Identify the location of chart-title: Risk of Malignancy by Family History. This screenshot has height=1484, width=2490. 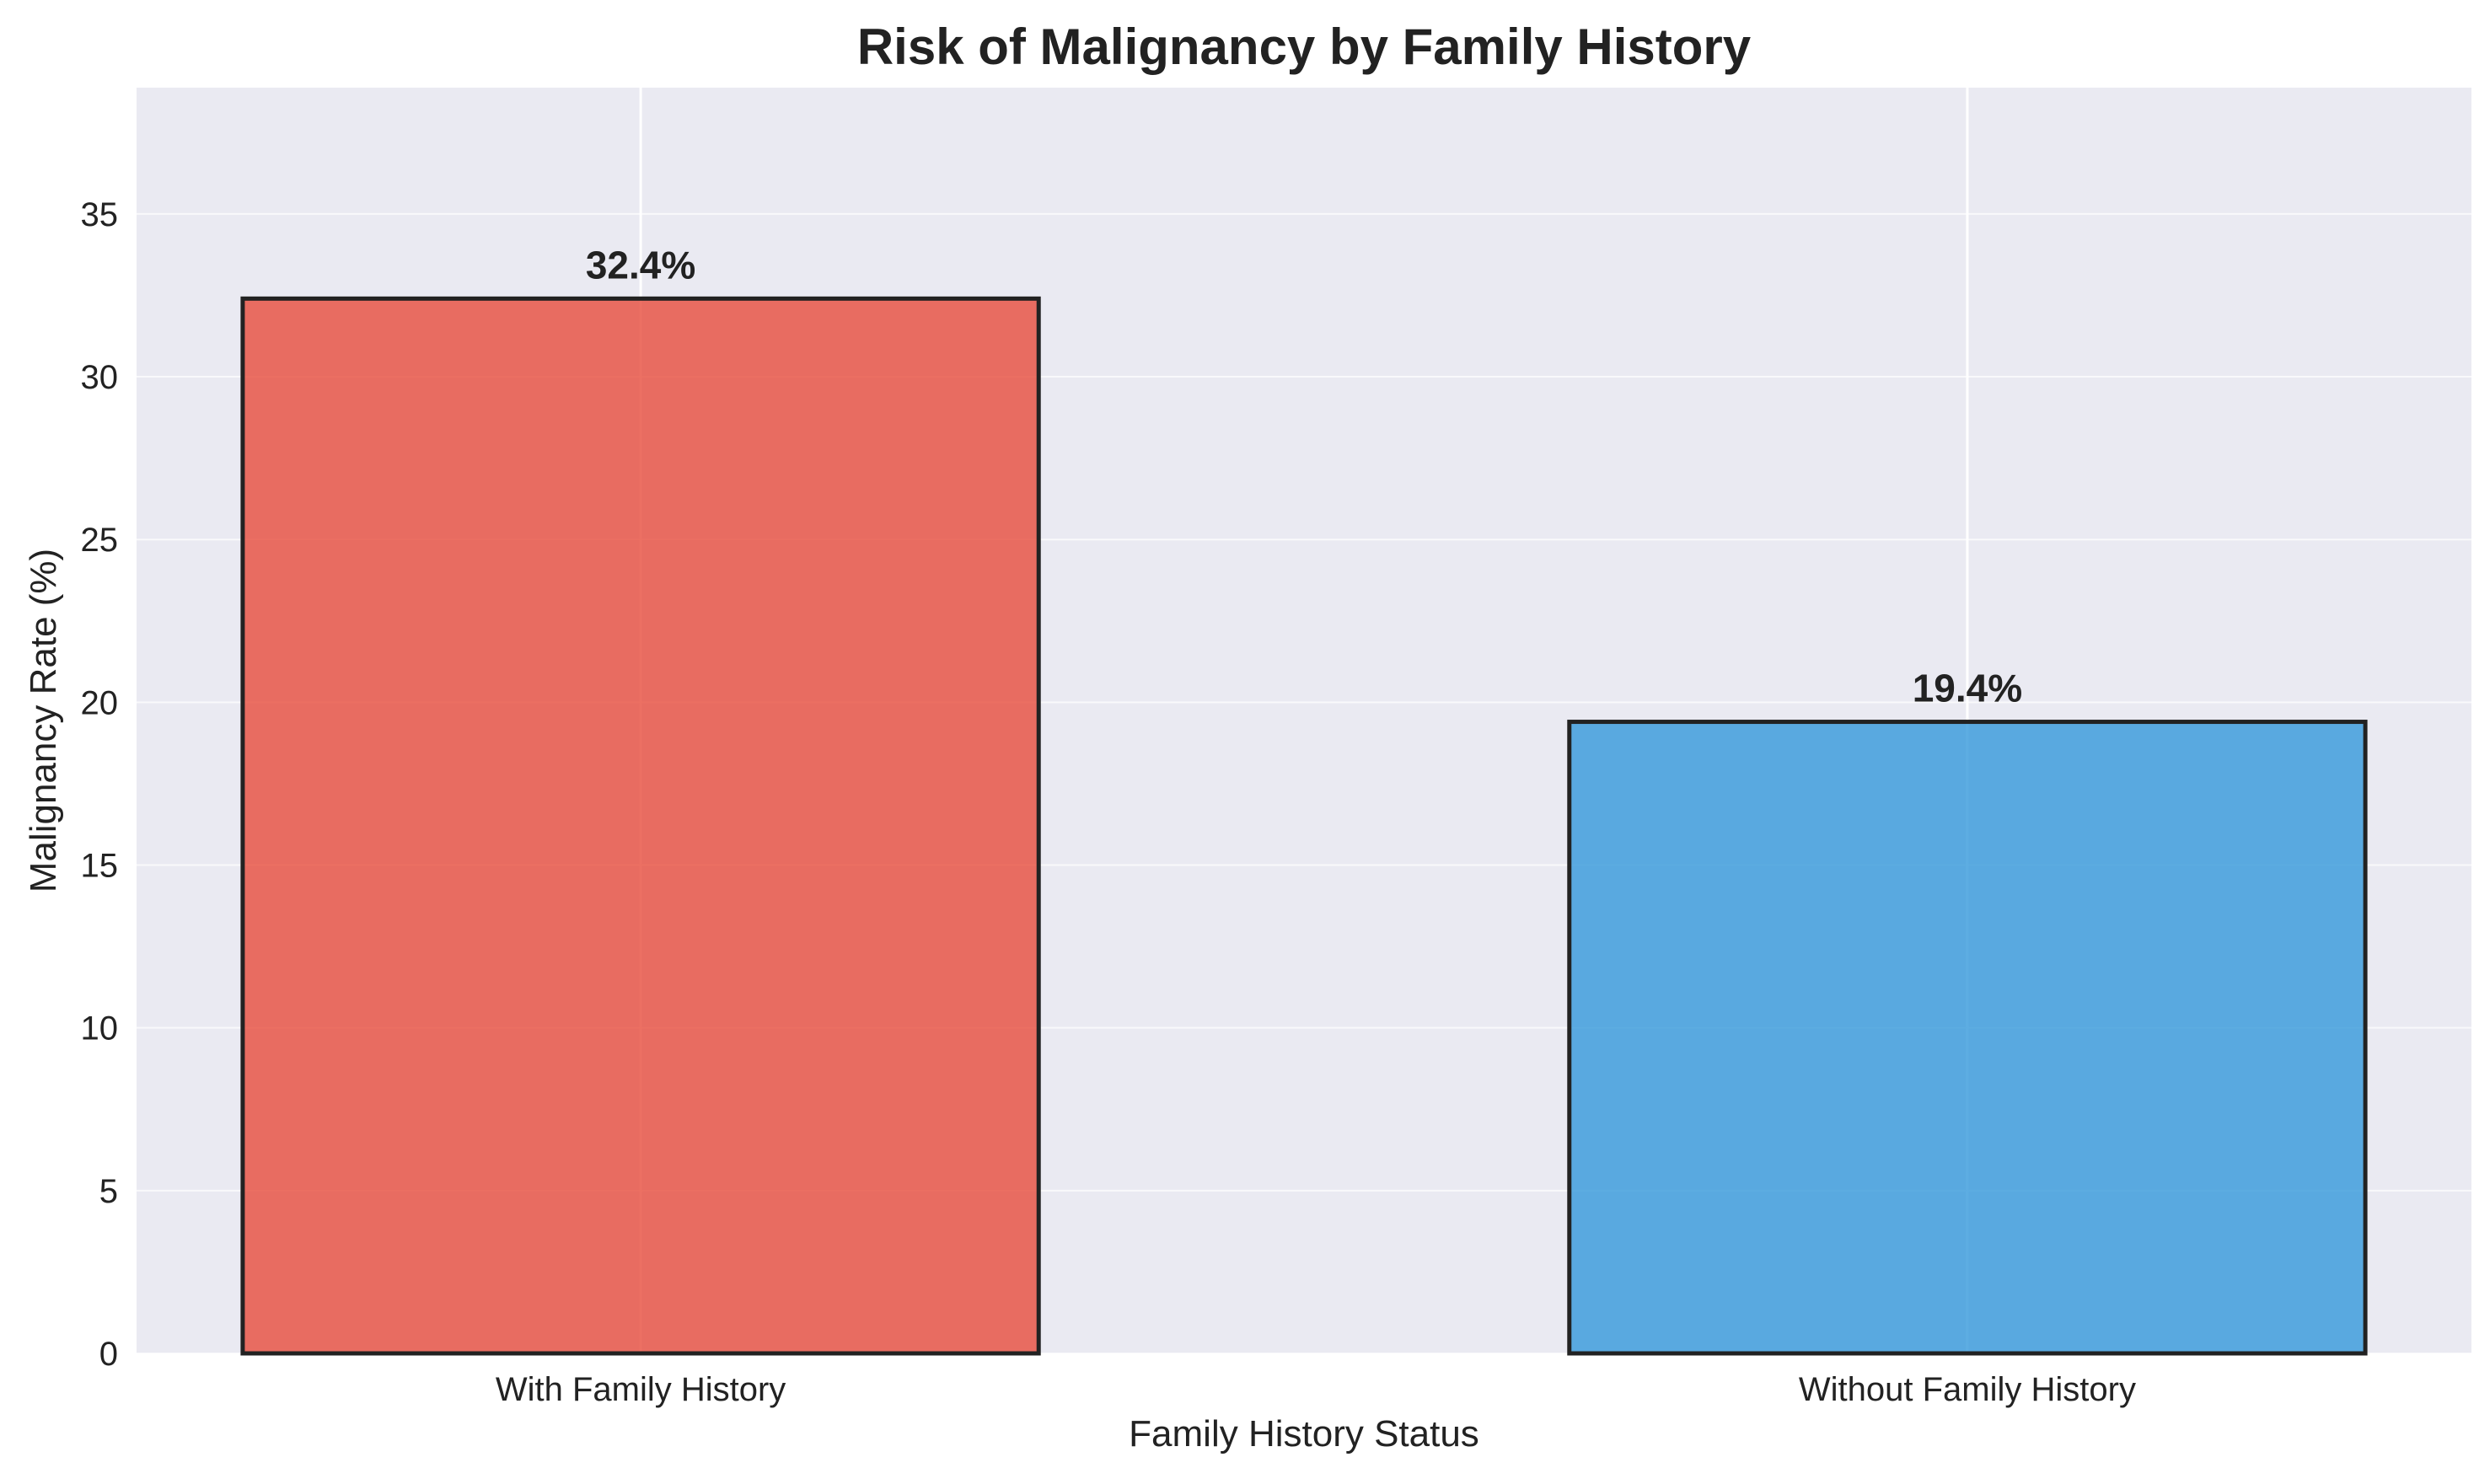
(1304, 47).